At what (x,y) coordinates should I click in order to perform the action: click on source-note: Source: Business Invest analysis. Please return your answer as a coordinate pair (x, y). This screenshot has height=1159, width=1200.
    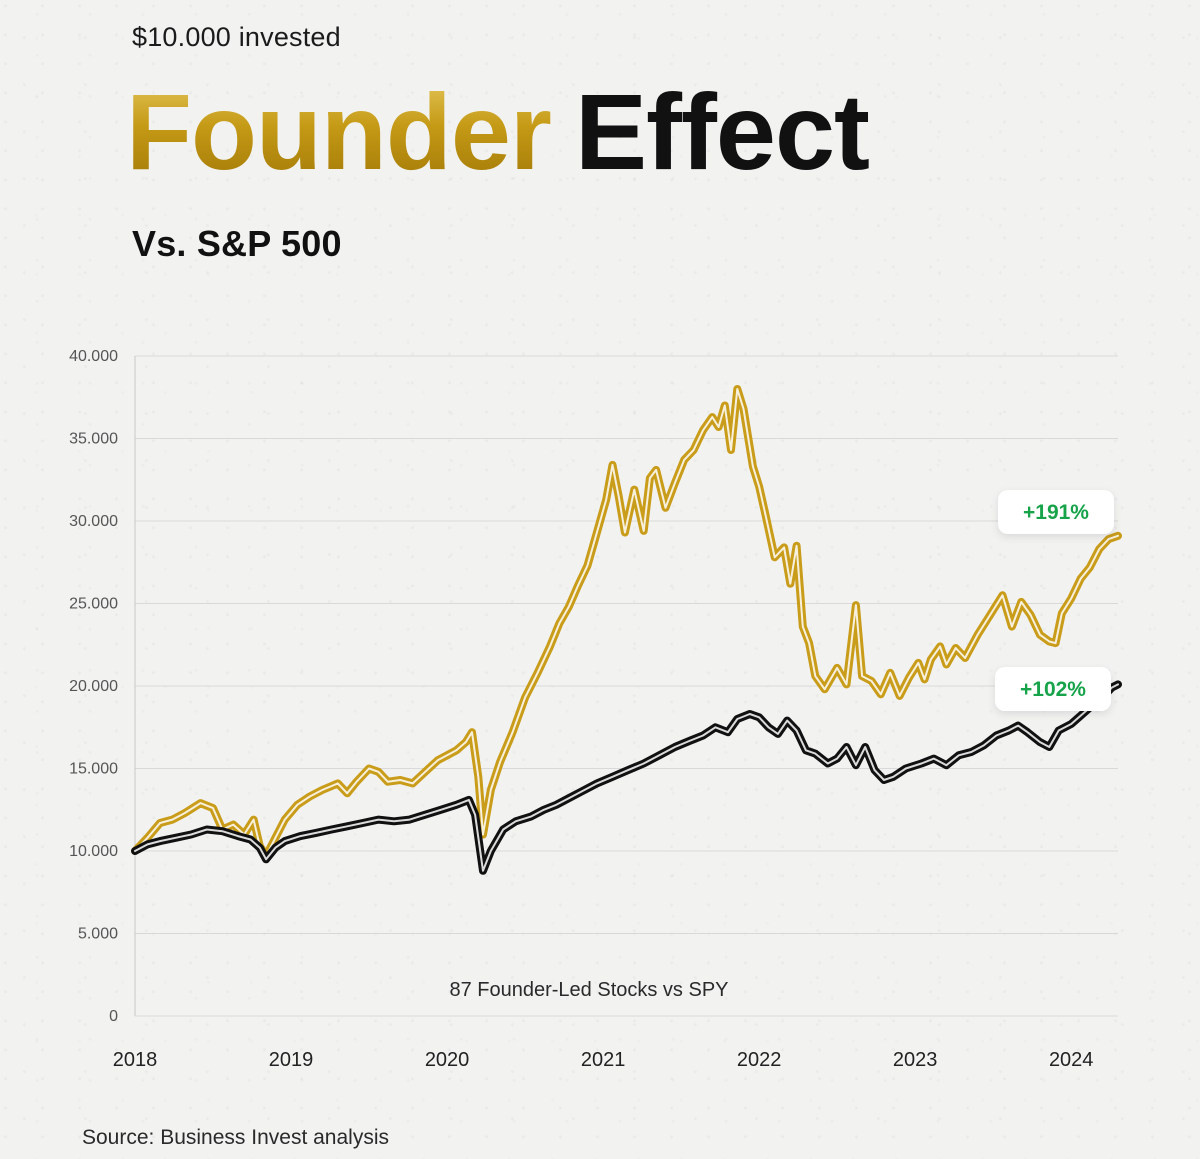
    Looking at the image, I should click on (235, 1137).